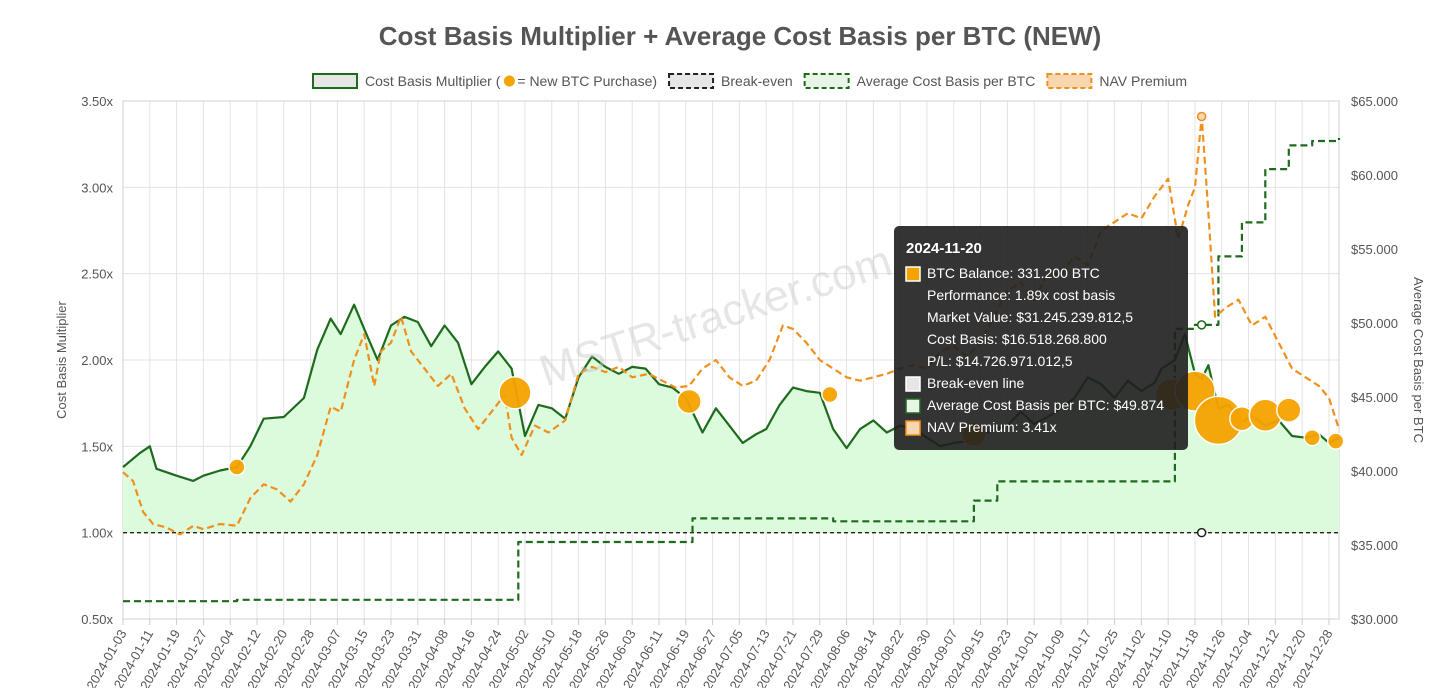 The height and width of the screenshot is (688, 1456). I want to click on legend-label: NAV Premium, so click(1143, 81).